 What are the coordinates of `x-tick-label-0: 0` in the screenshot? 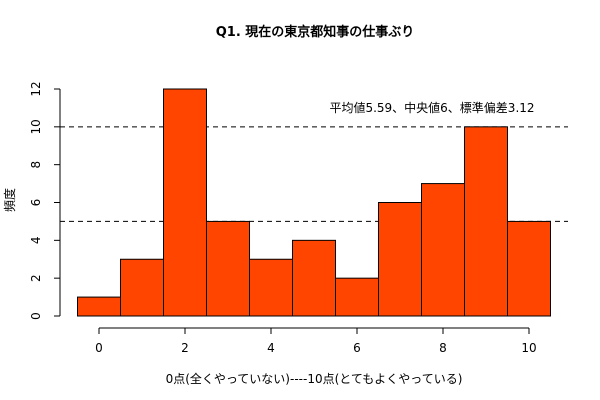 It's located at (99, 348).